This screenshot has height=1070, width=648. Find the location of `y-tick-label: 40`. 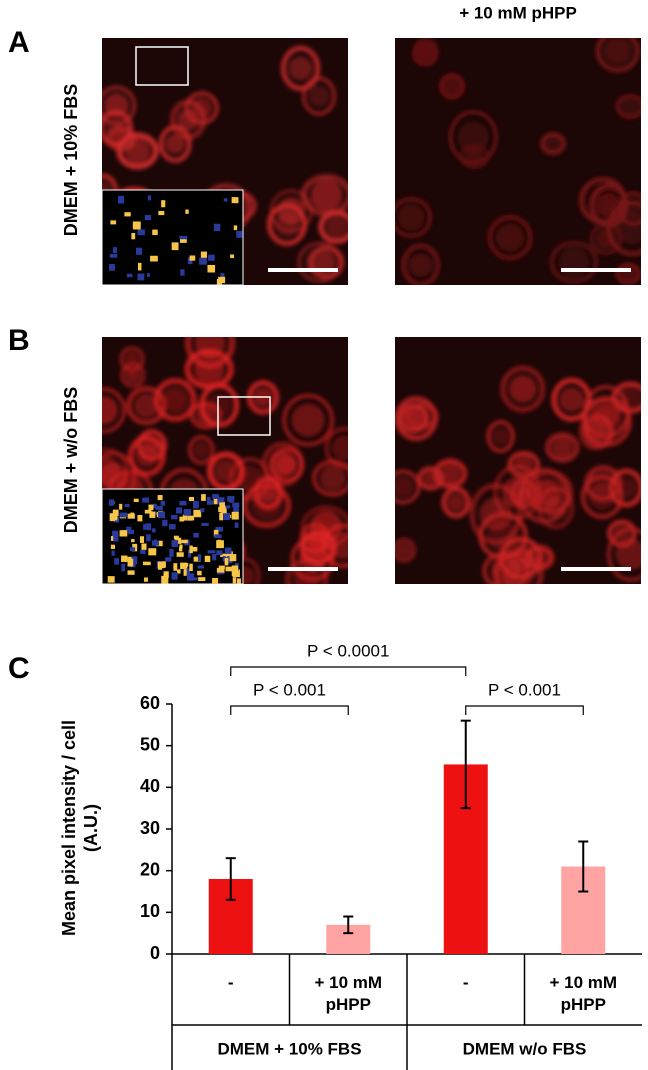

y-tick-label: 40 is located at coordinates (150, 786).